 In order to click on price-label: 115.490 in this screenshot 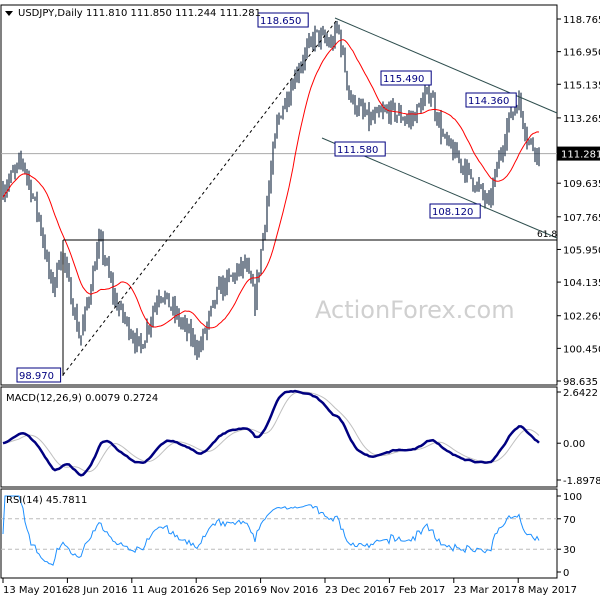, I will do `click(403, 79)`.